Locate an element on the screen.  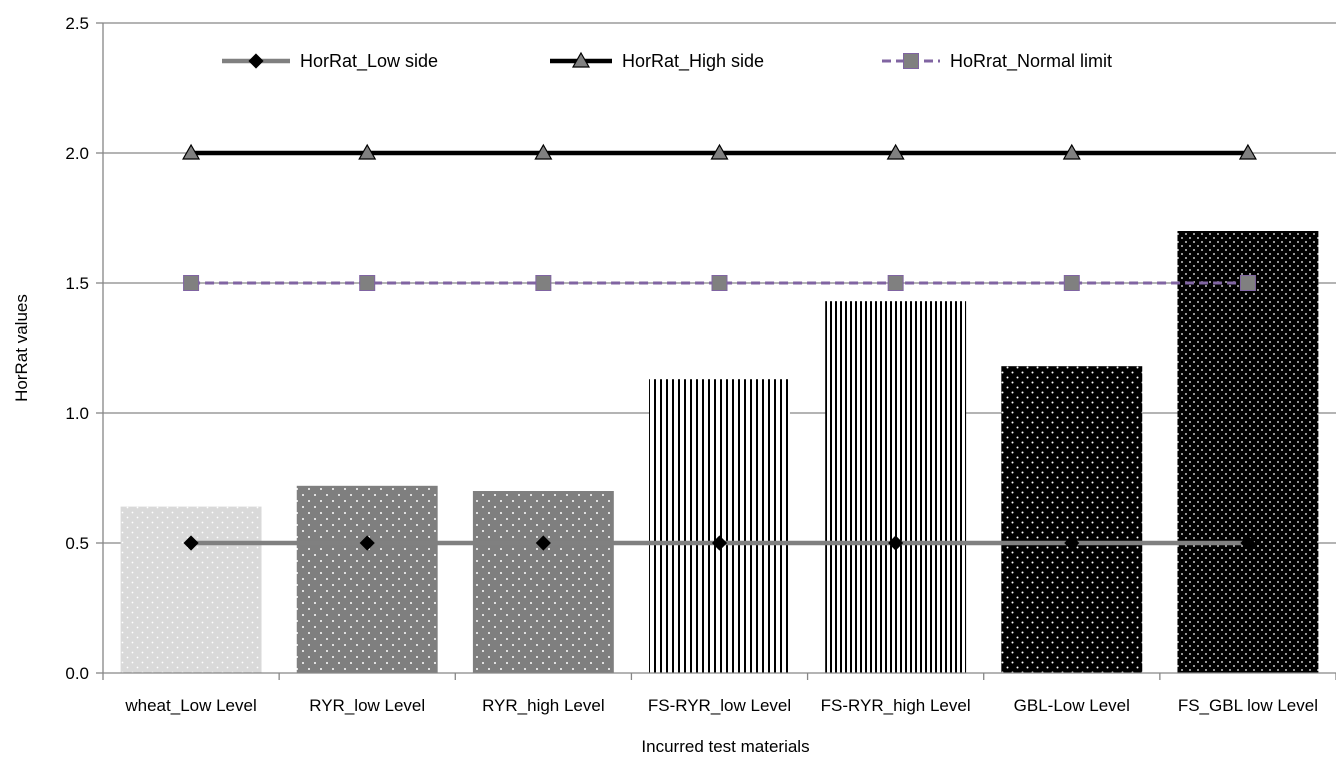
y-tick-label: 2.5 is located at coordinates (77, 23).